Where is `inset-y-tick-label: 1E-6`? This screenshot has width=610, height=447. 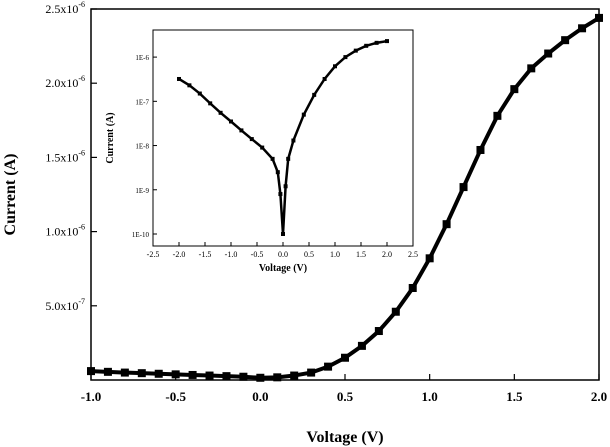
inset-y-tick-label: 1E-6 is located at coordinates (142, 58).